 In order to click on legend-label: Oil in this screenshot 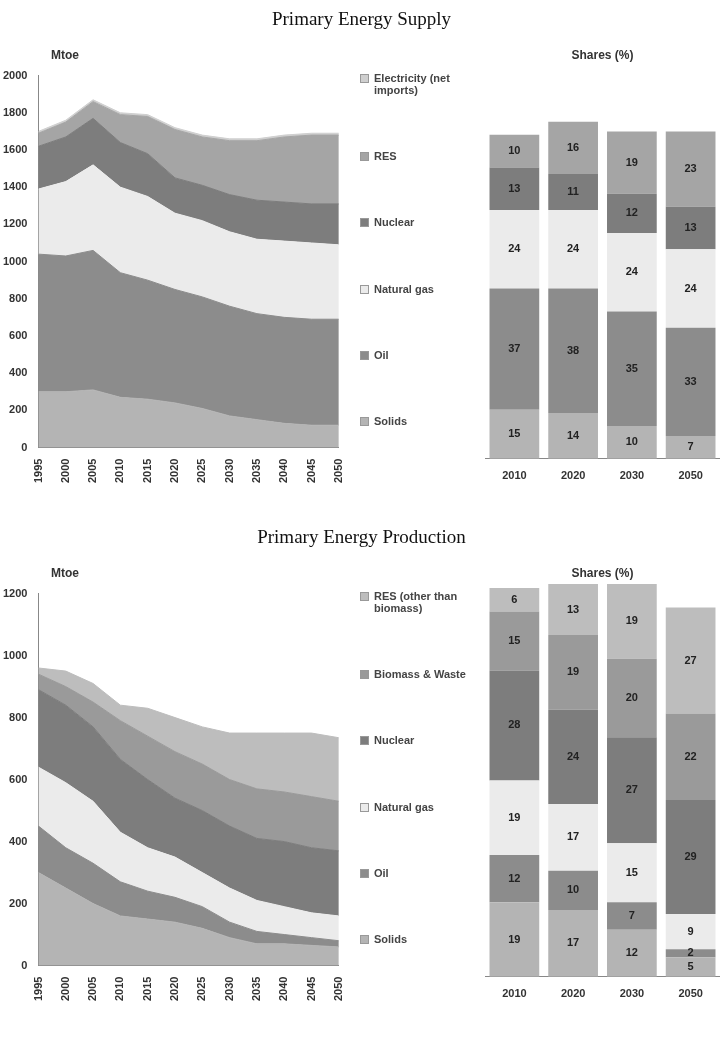, I will do `click(381, 872)`.